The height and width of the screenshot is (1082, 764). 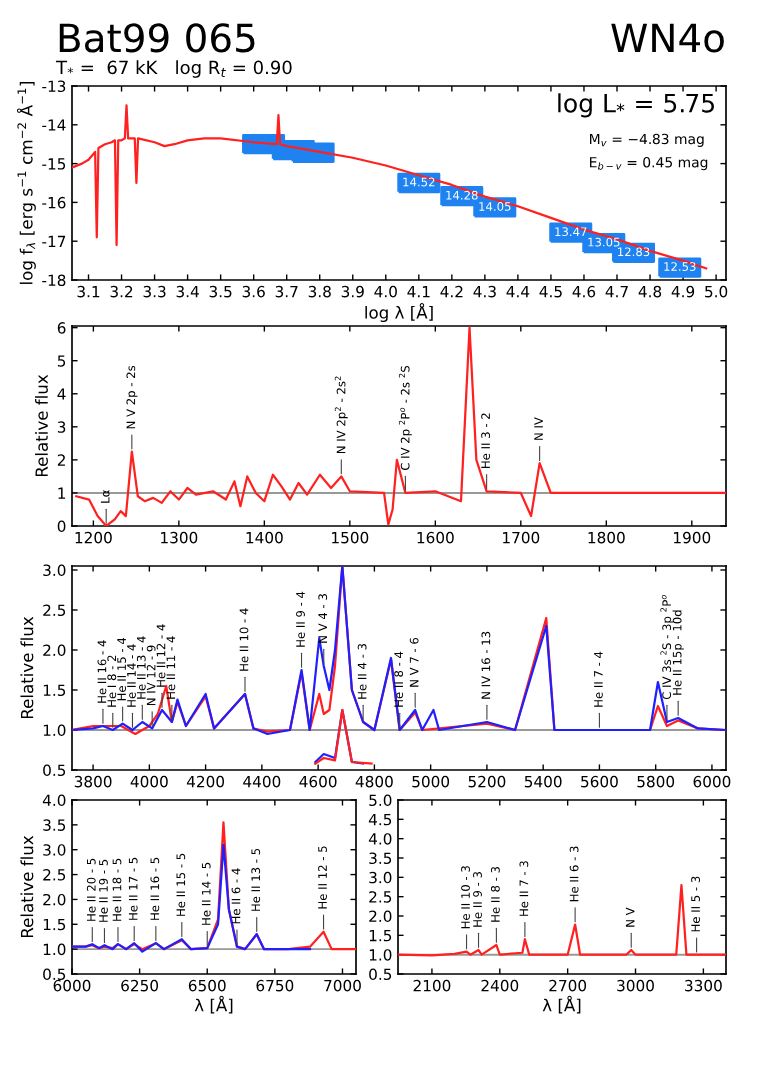 What do you see at coordinates (399, 313) in the screenshot?
I see `x-axis-title: log λ [Å]` at bounding box center [399, 313].